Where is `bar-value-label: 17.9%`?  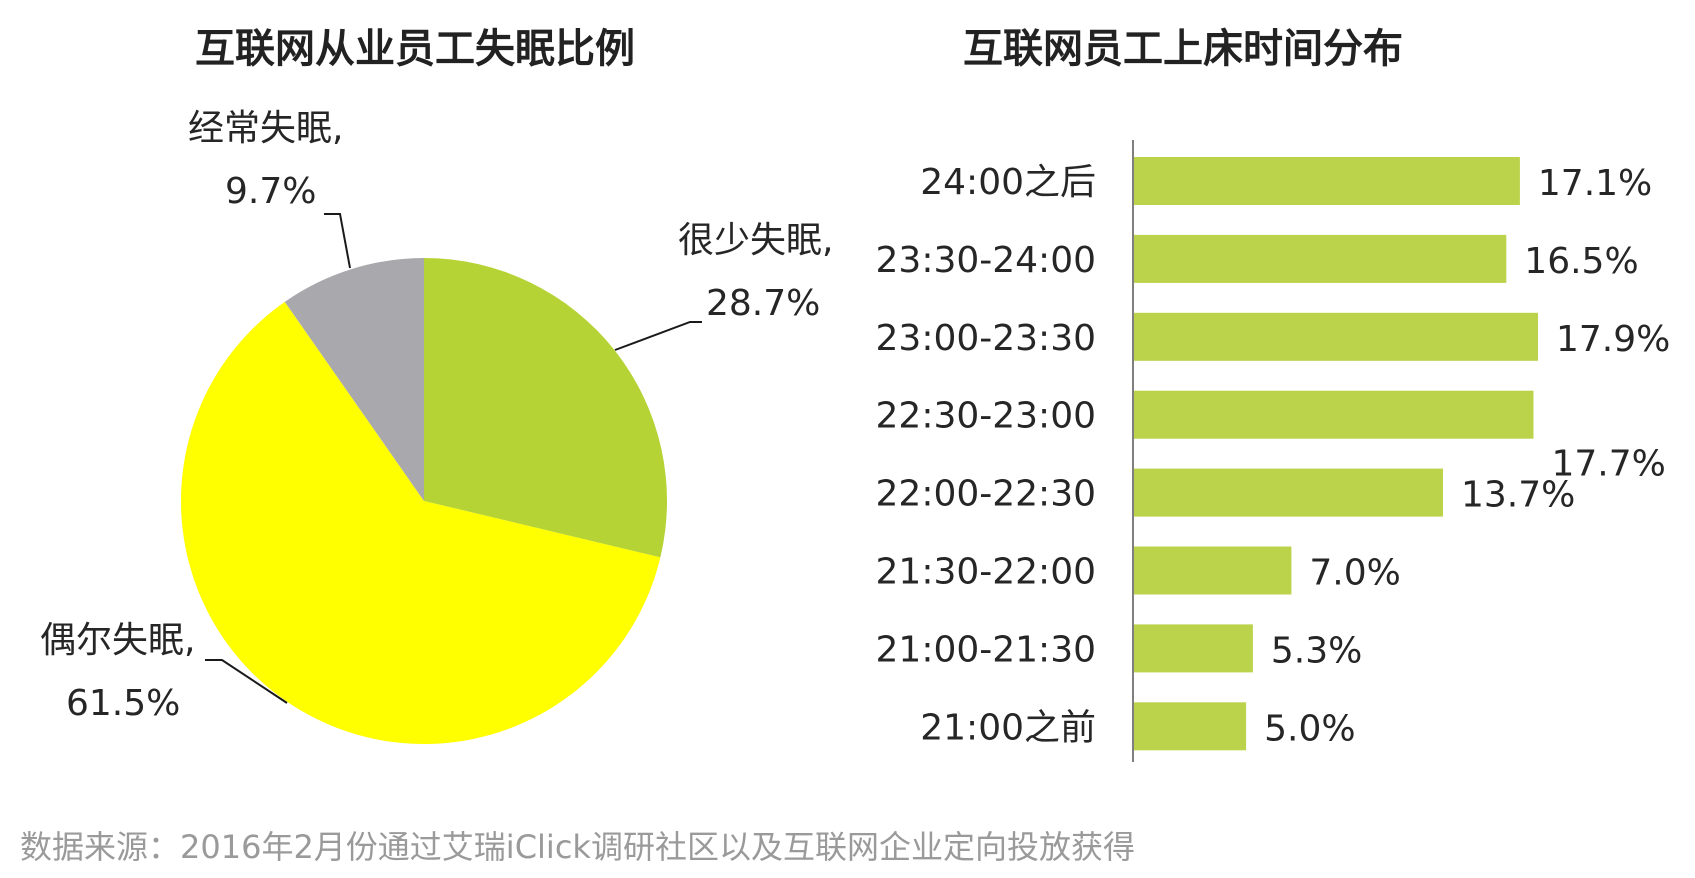
bar-value-label: 17.9% is located at coordinates (1613, 339).